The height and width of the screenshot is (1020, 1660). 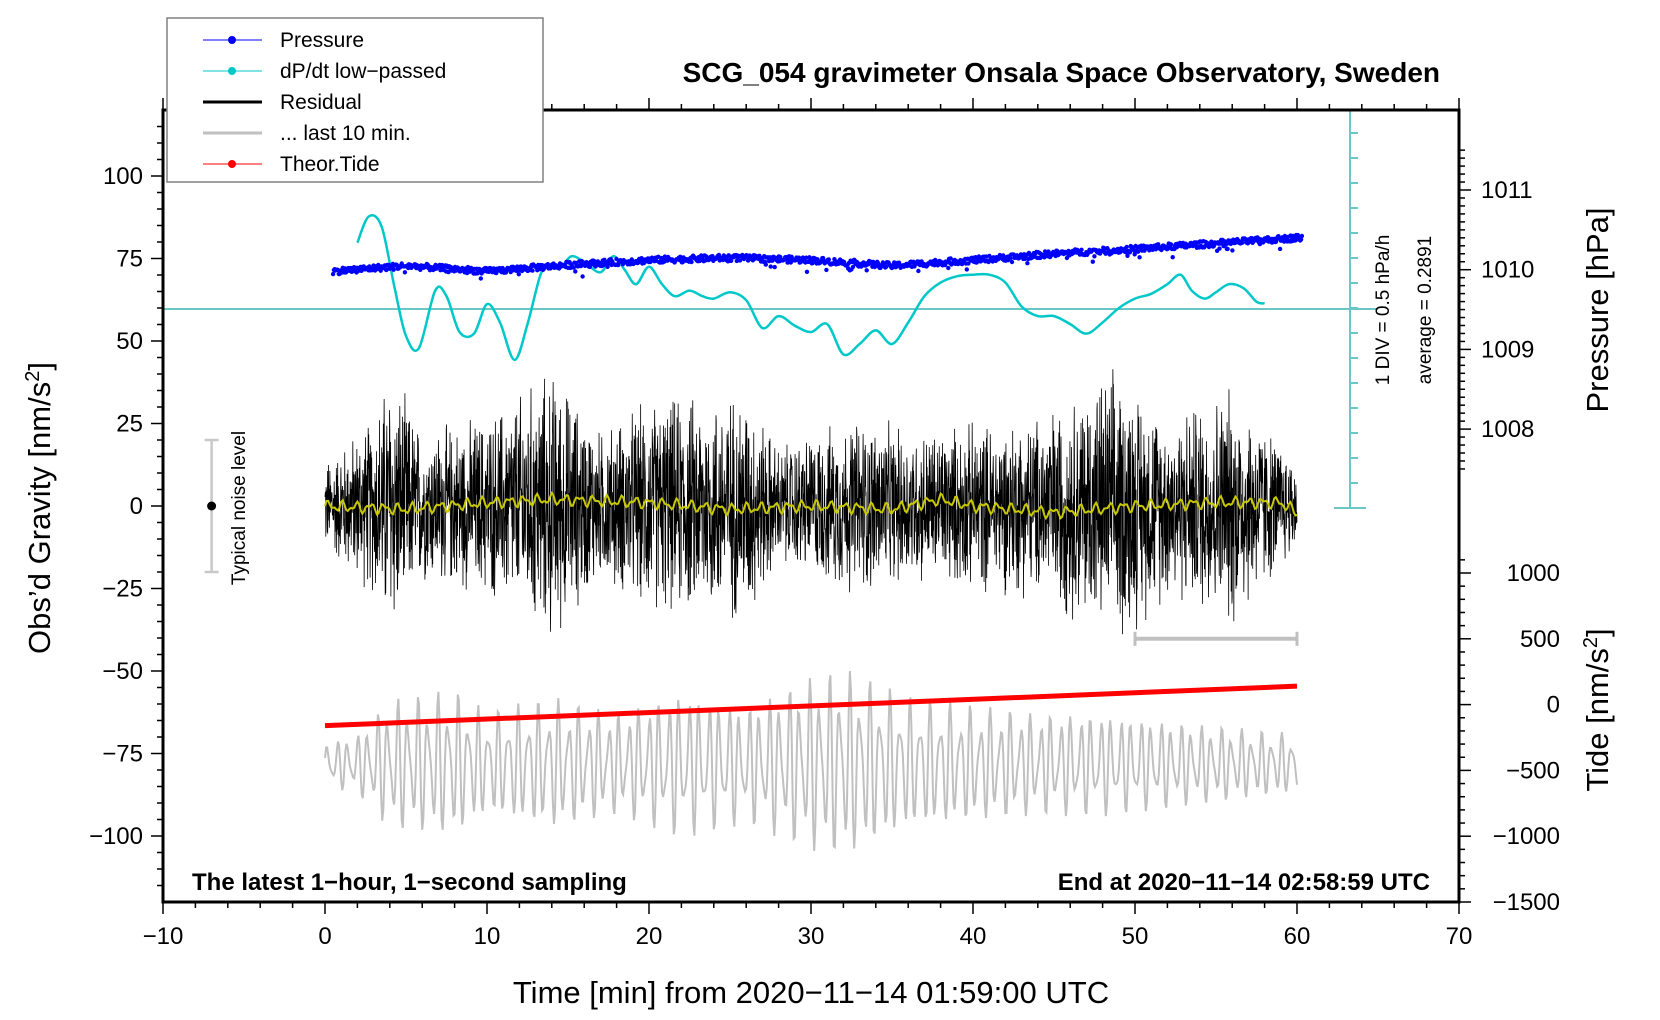 I want to click on y-tide-tick-label: 1000, so click(x=1533, y=573).